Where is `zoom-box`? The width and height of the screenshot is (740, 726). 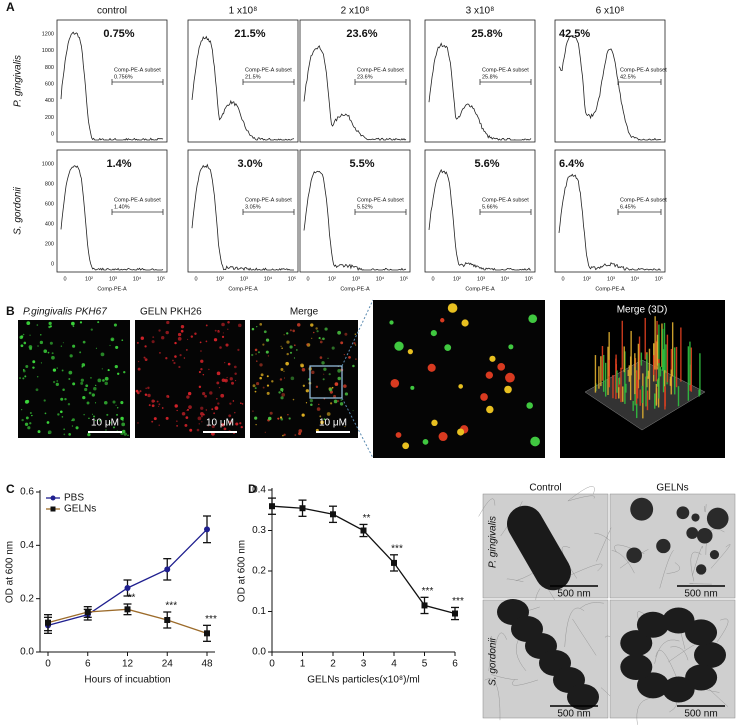
zoom-box is located at coordinates (326, 382).